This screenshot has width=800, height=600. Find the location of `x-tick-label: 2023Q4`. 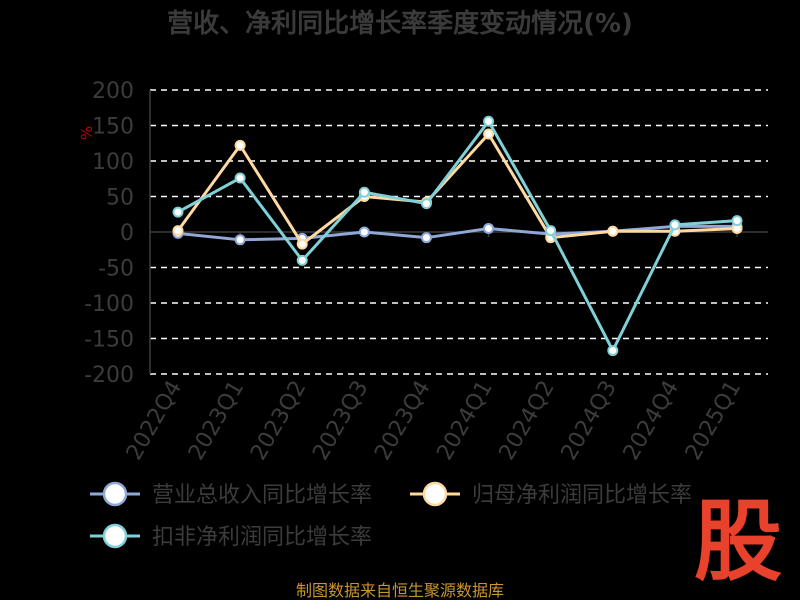

x-tick-label: 2023Q4 is located at coordinates (402, 420).